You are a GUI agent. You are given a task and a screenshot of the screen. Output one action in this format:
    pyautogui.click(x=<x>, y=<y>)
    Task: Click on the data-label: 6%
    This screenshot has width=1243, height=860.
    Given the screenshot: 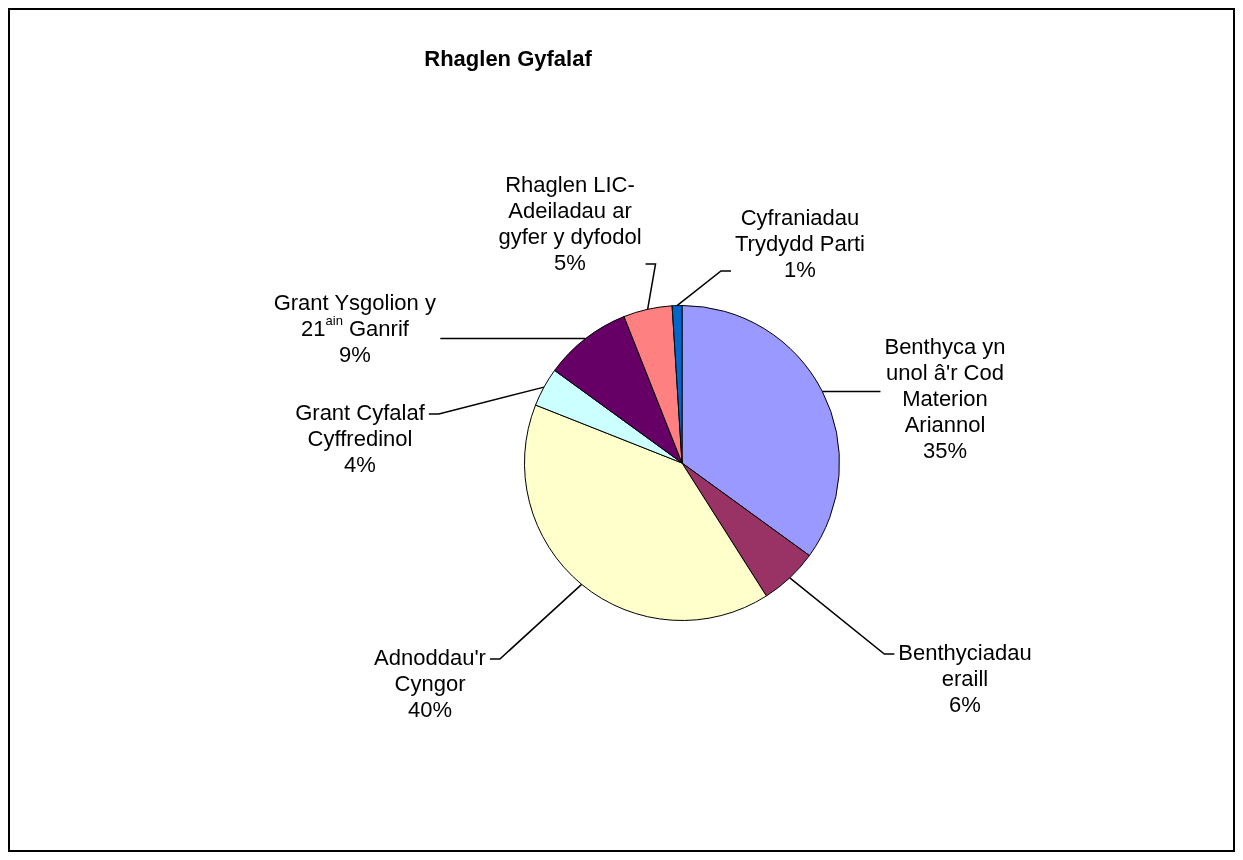 What is the action you would take?
    pyautogui.click(x=965, y=705)
    